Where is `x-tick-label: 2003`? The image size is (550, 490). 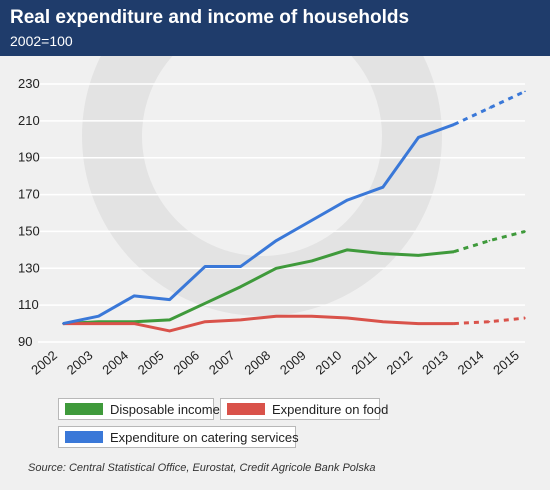 x-tick-label: 2003 is located at coordinates (80, 363).